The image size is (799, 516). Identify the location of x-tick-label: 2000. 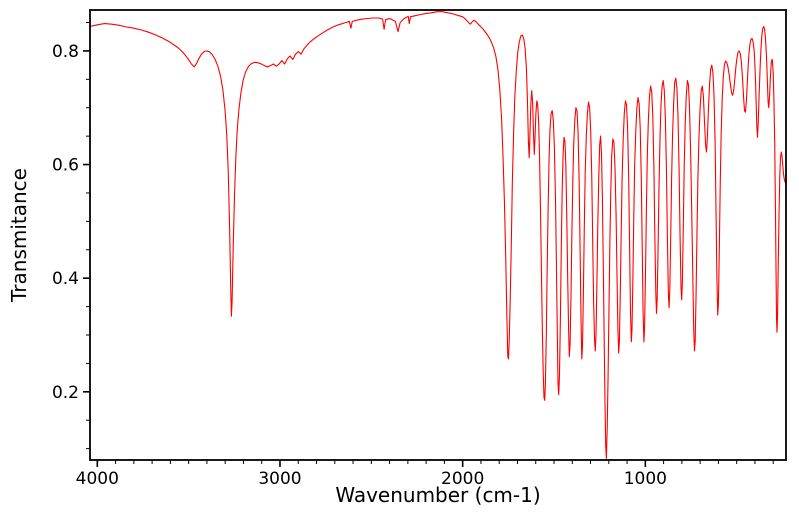
(462, 479).